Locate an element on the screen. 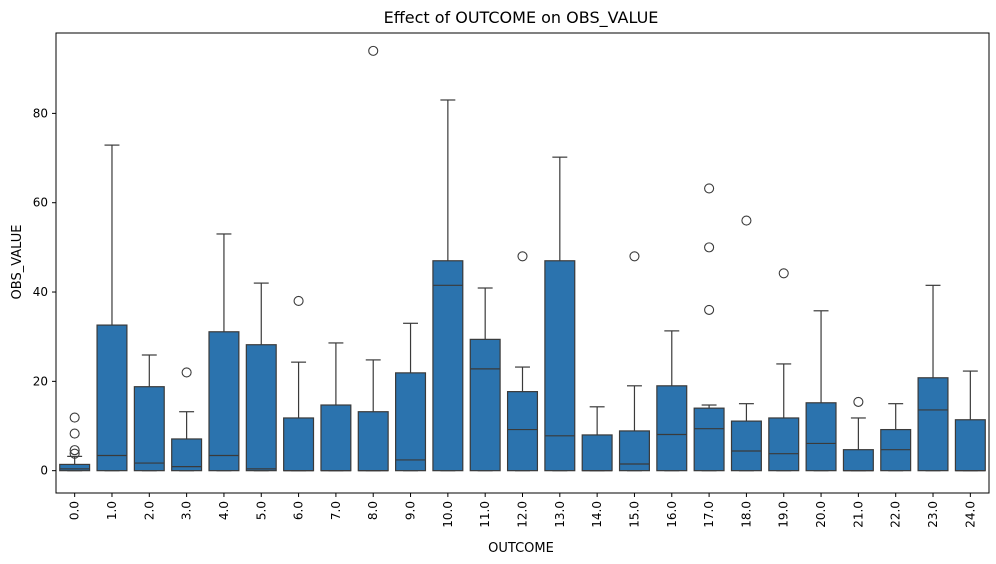 This screenshot has width=996, height=564. x-tick-label: 0.0 is located at coordinates (75, 510).